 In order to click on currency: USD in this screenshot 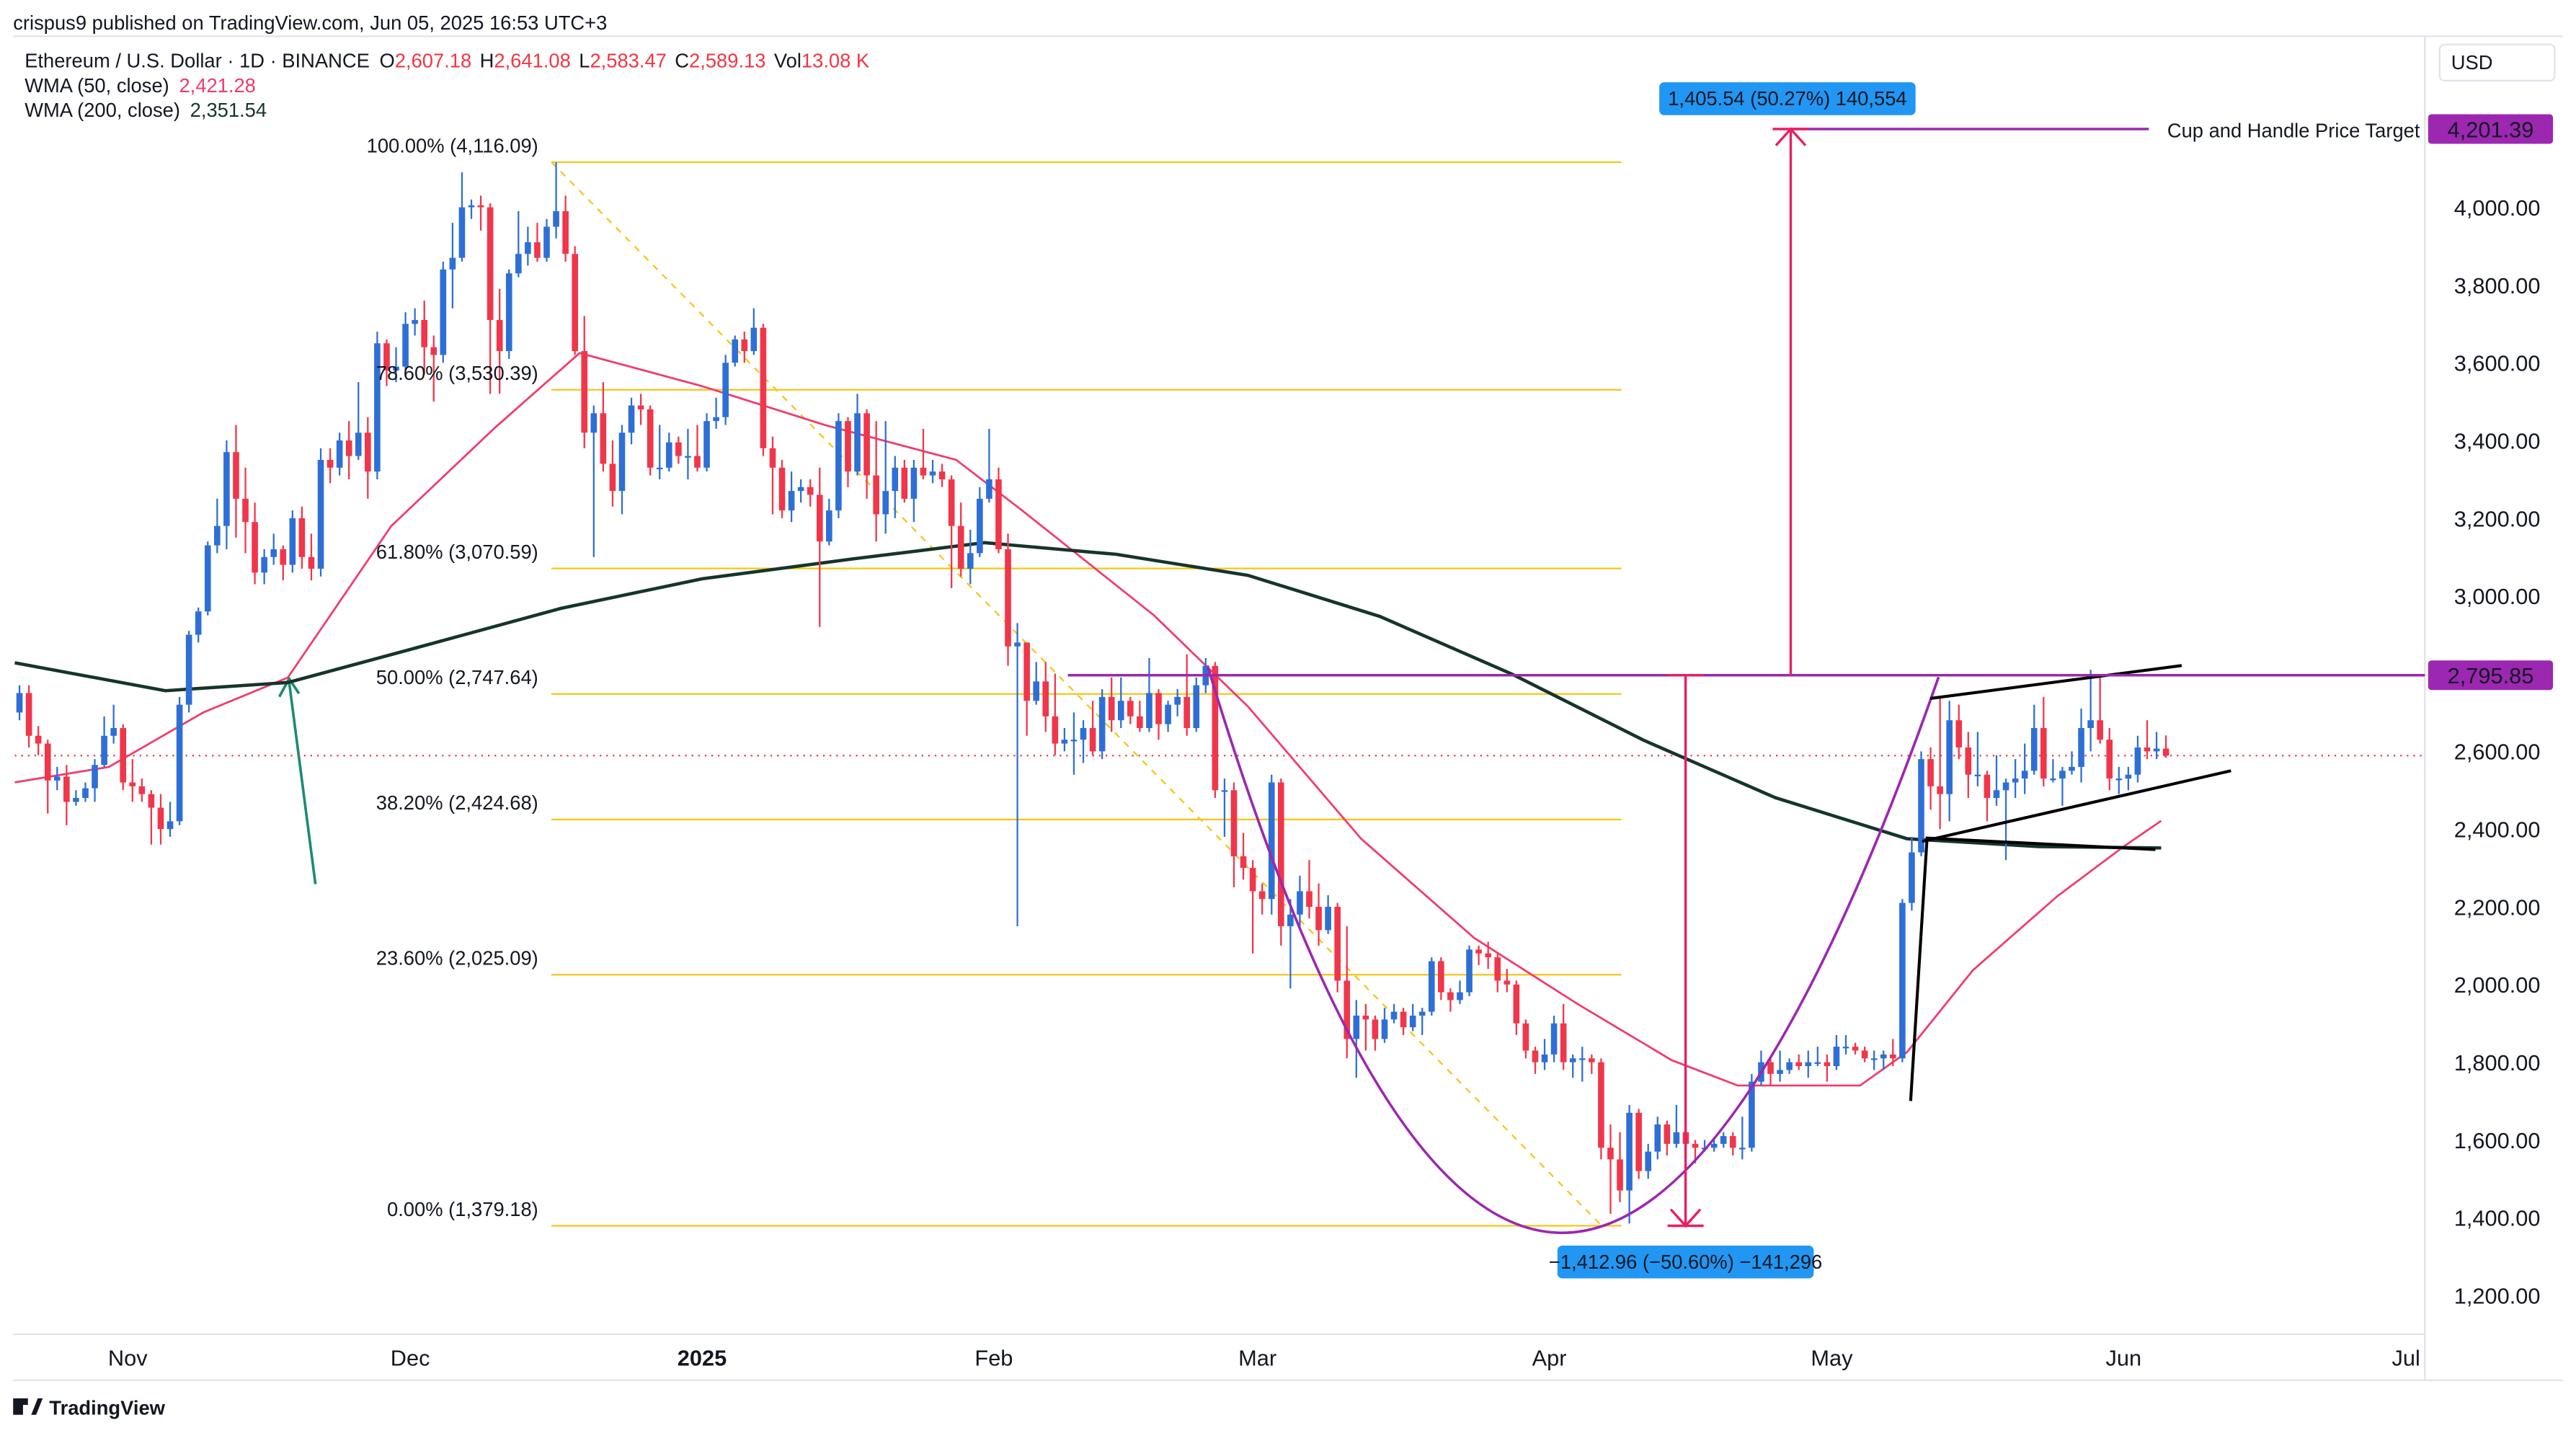, I will do `click(2472, 62)`.